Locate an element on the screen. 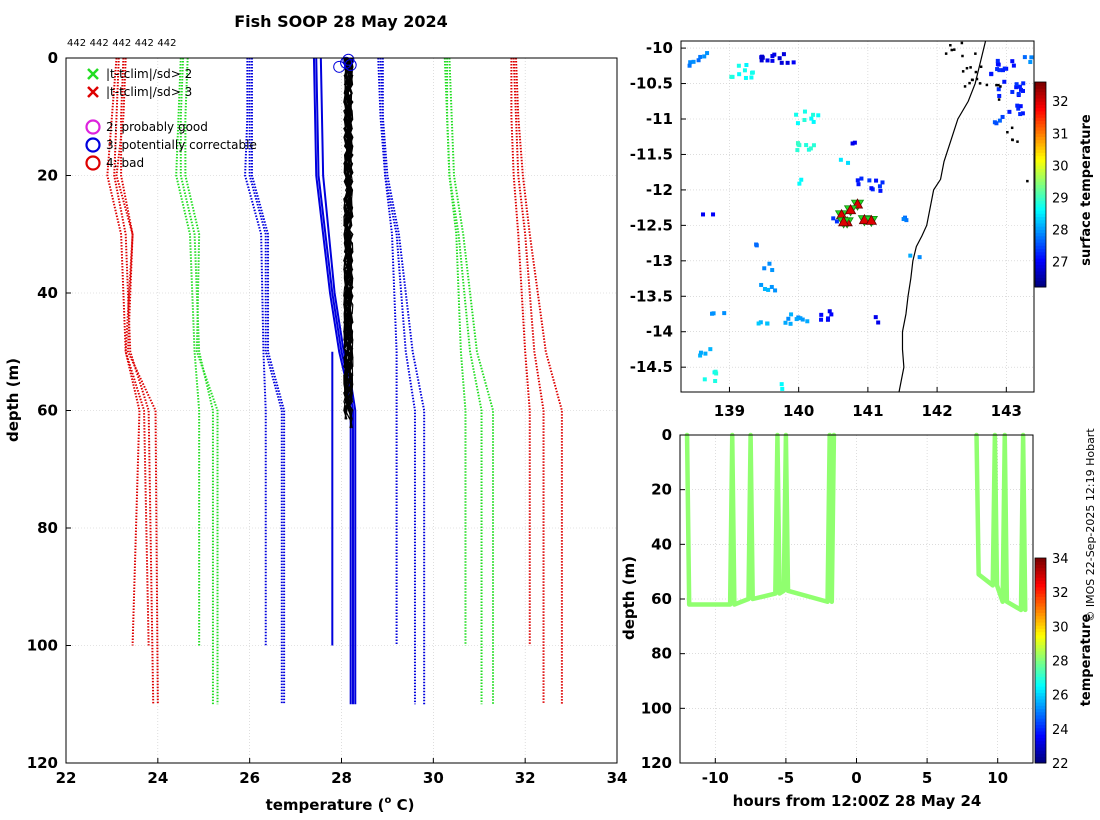  map-grid is located at coordinates (857, 216).